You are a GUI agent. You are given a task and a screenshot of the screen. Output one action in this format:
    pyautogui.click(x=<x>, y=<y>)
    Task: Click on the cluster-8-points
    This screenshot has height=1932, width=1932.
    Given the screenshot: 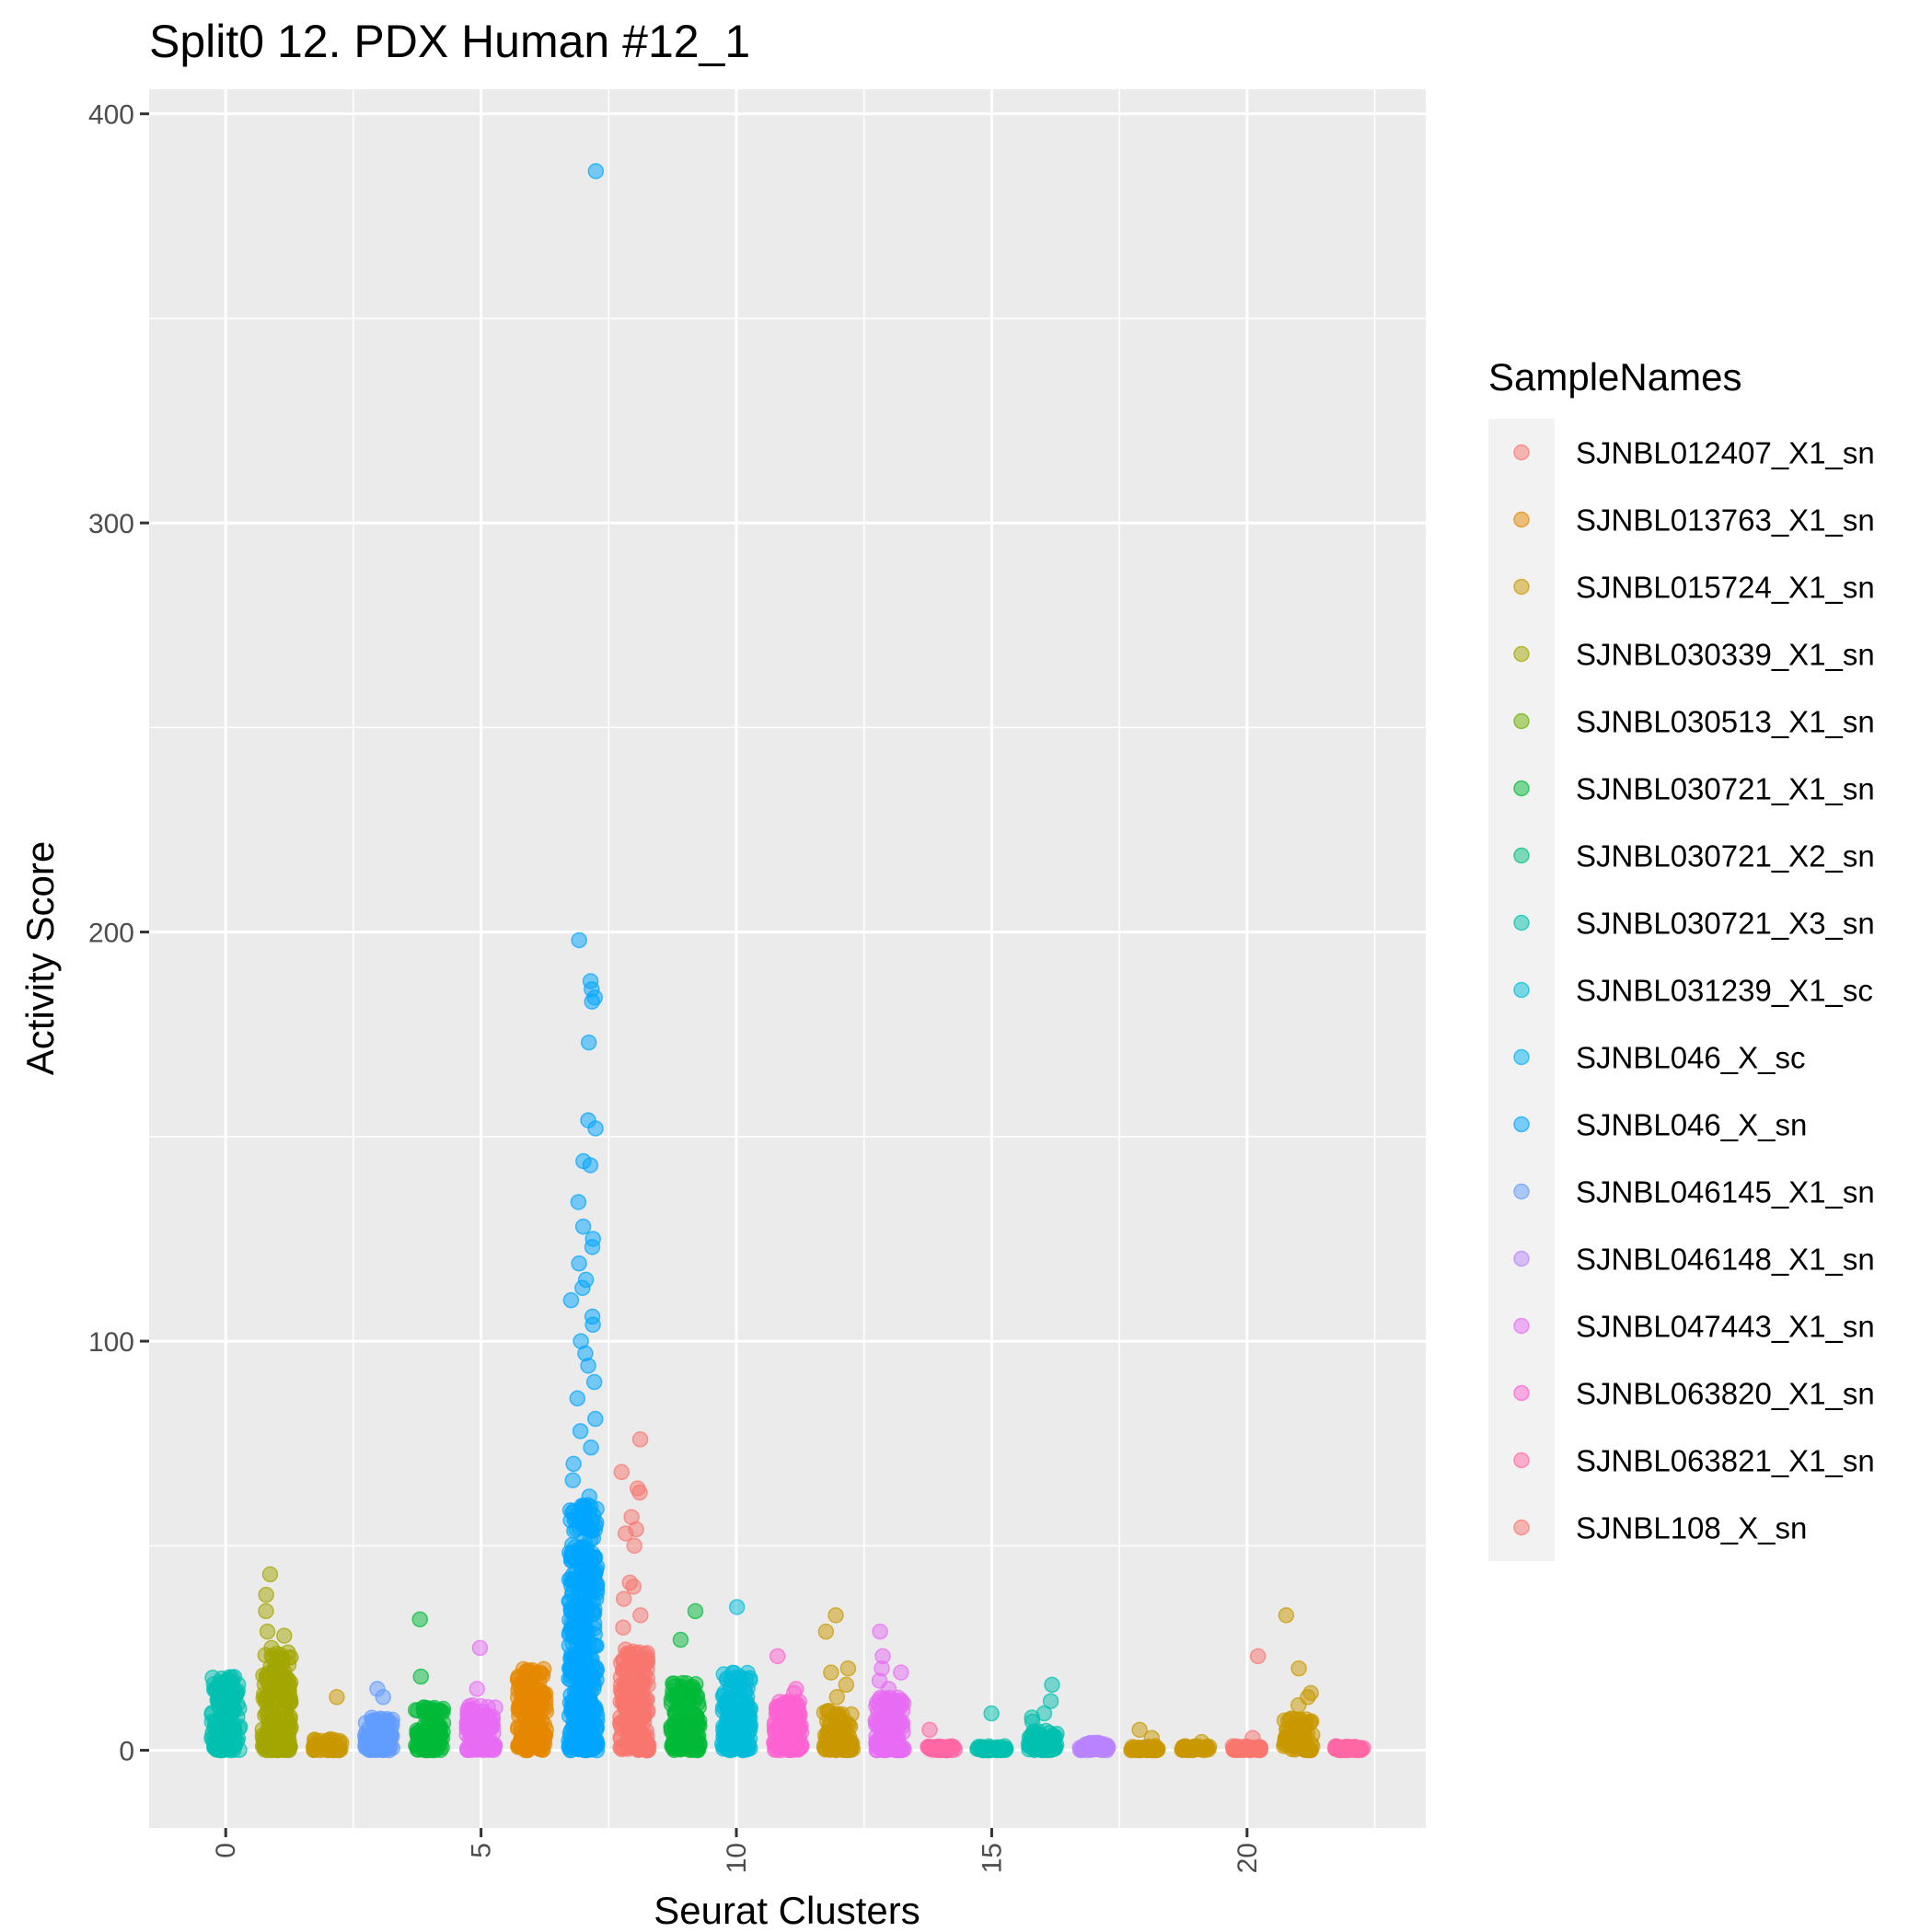 What is the action you would take?
    pyautogui.click(x=634, y=1595)
    